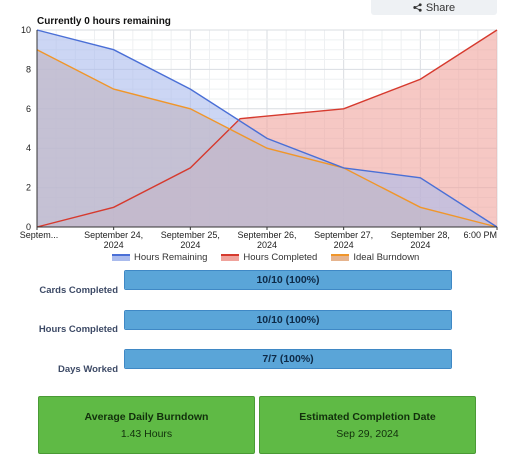 The width and height of the screenshot is (512, 464). I want to click on card-title-estimated-completion-date: Estimated Completion Date, so click(367, 416).